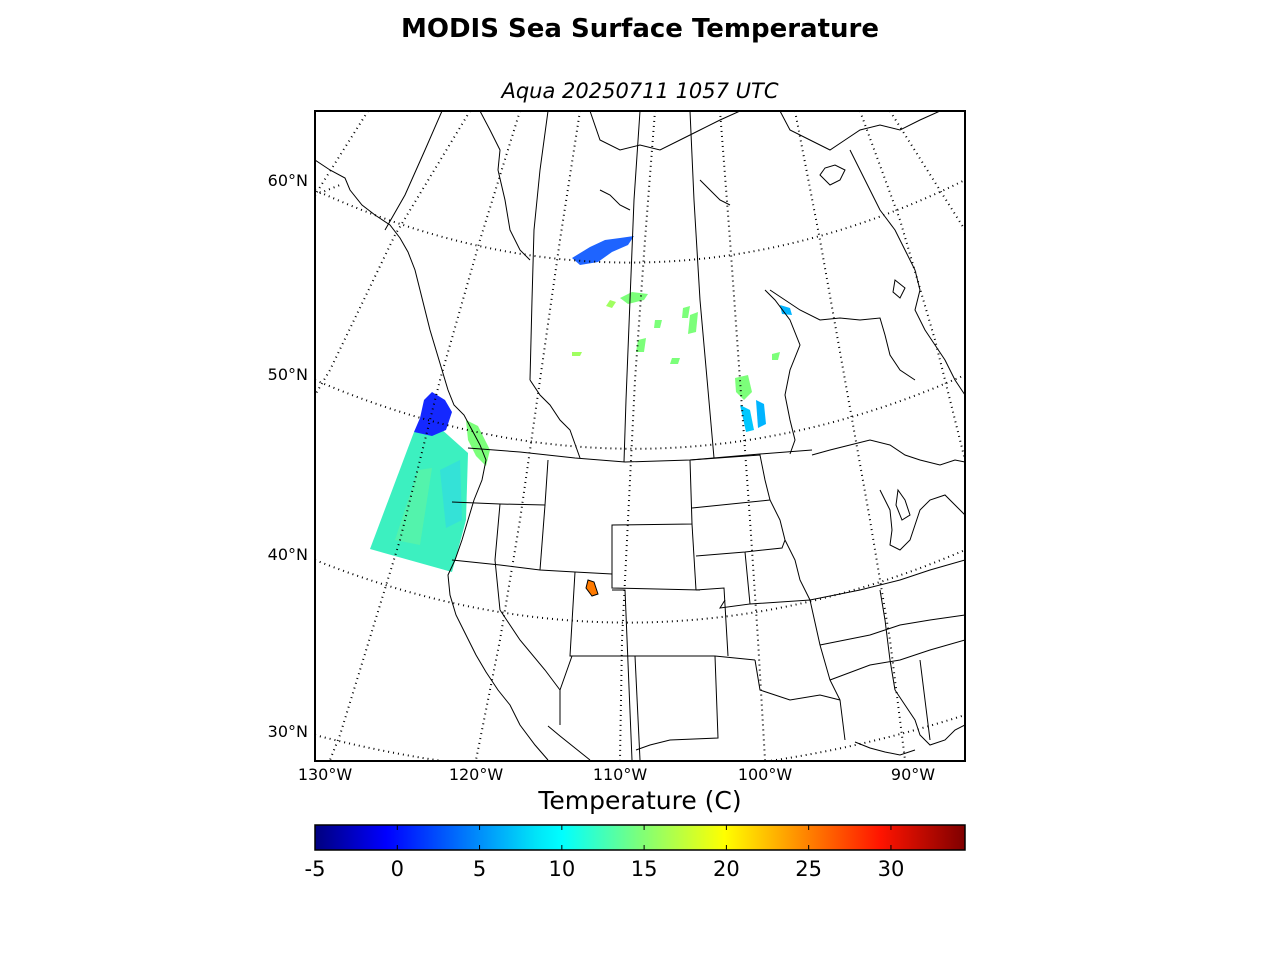 The image size is (1280, 960). What do you see at coordinates (451, 494) in the screenshot?
I see `ocean-sst-cool-patch` at bounding box center [451, 494].